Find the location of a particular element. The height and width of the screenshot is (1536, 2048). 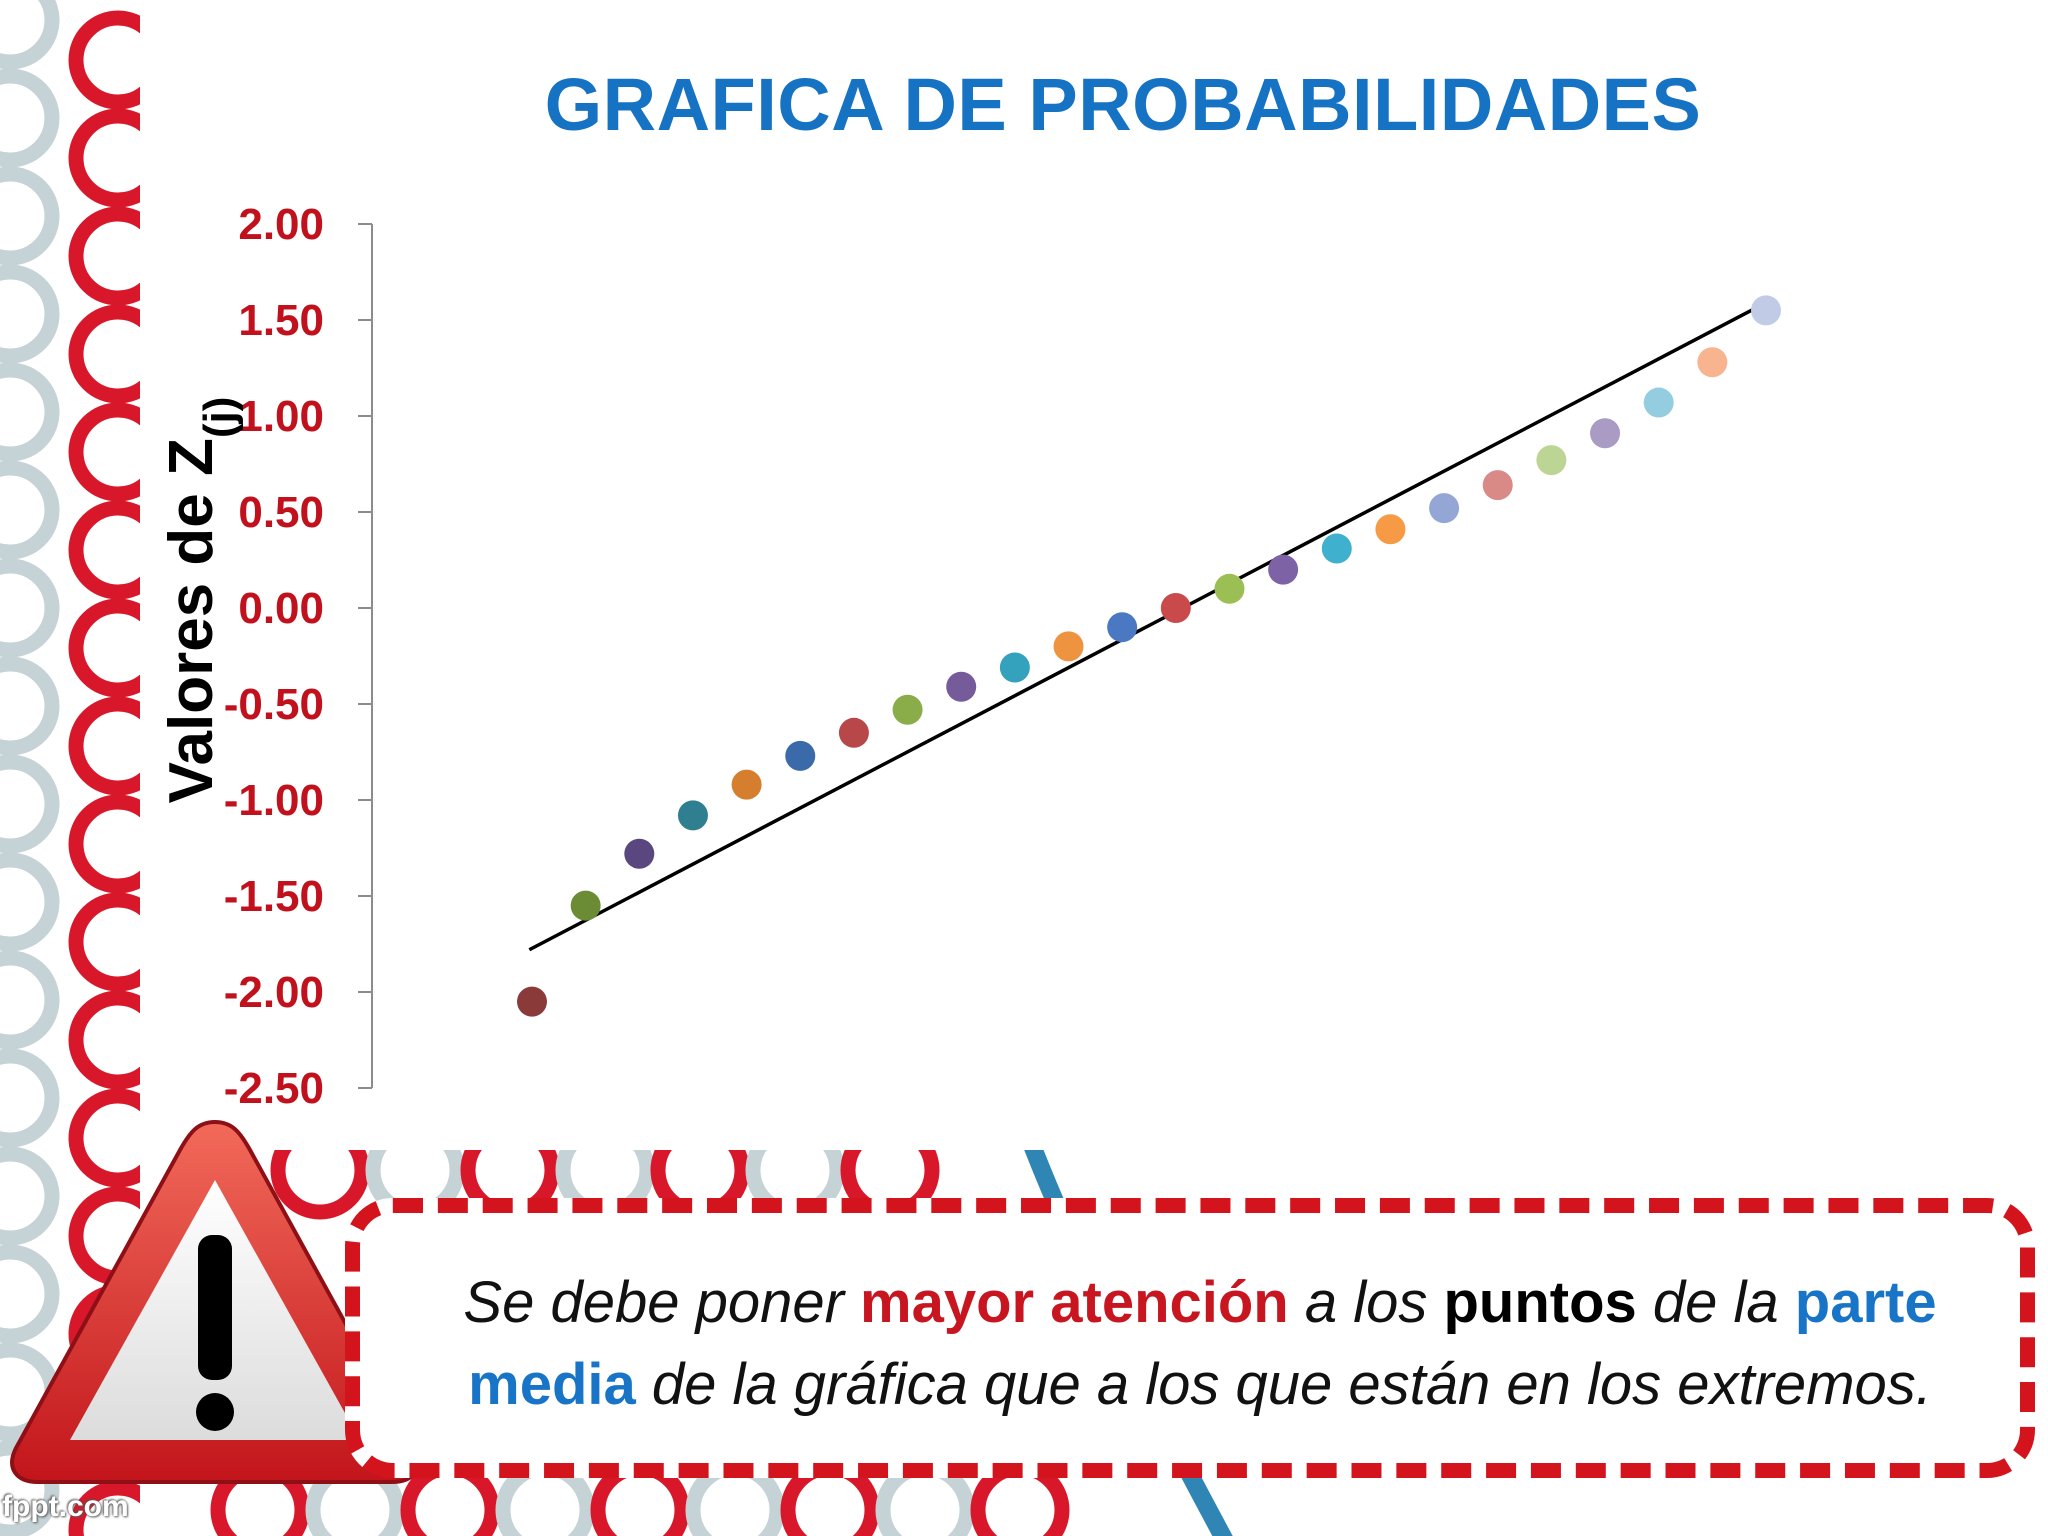

y-axis-label: Valores de Z(j) is located at coordinates (200, 600).